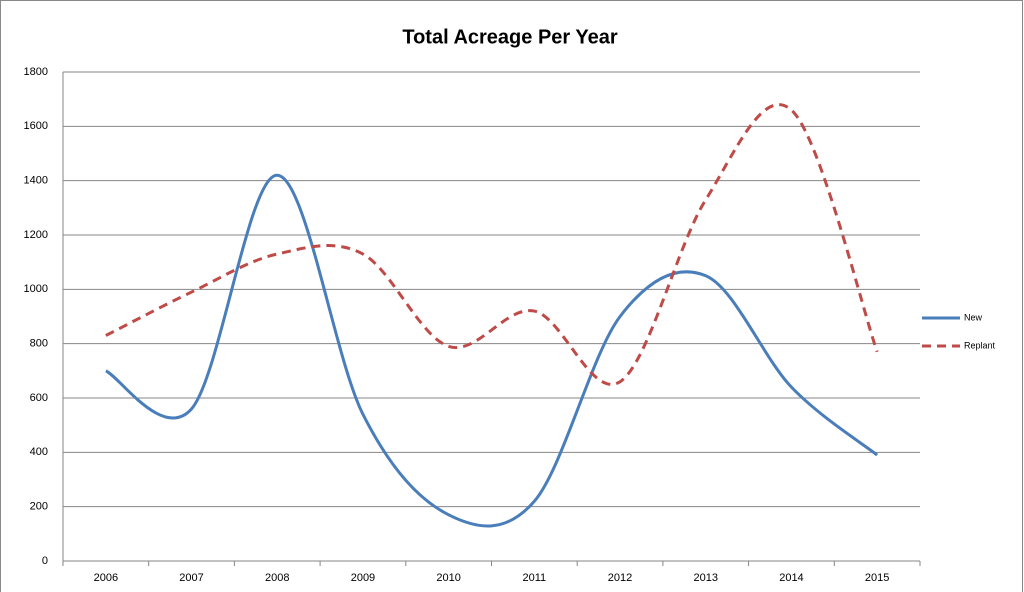  Describe the element at coordinates (106, 578) in the screenshot. I see `x-tick-label: 2006` at that location.